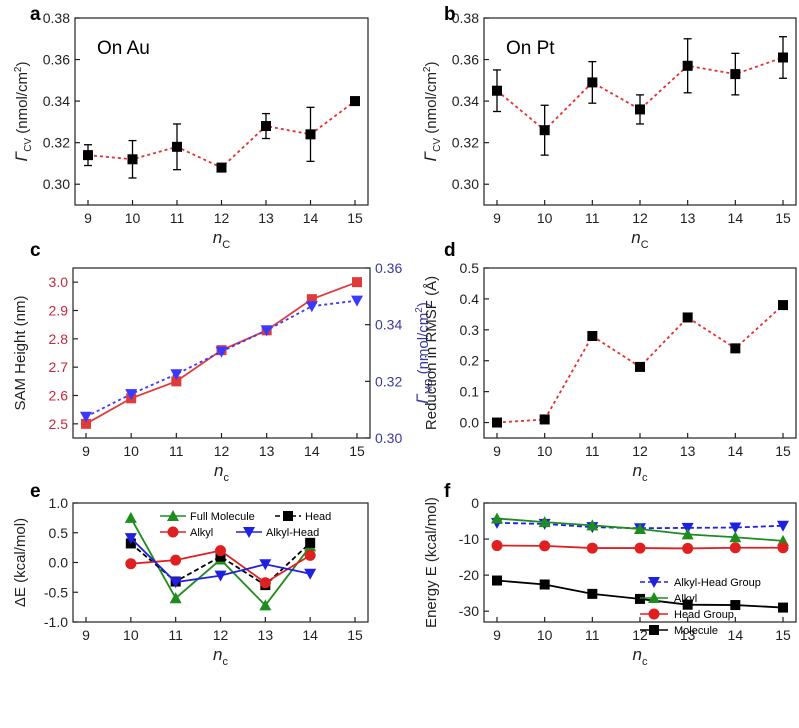  What do you see at coordinates (59, 503) in the screenshot?
I see `y-tick-label: 1.0` at bounding box center [59, 503].